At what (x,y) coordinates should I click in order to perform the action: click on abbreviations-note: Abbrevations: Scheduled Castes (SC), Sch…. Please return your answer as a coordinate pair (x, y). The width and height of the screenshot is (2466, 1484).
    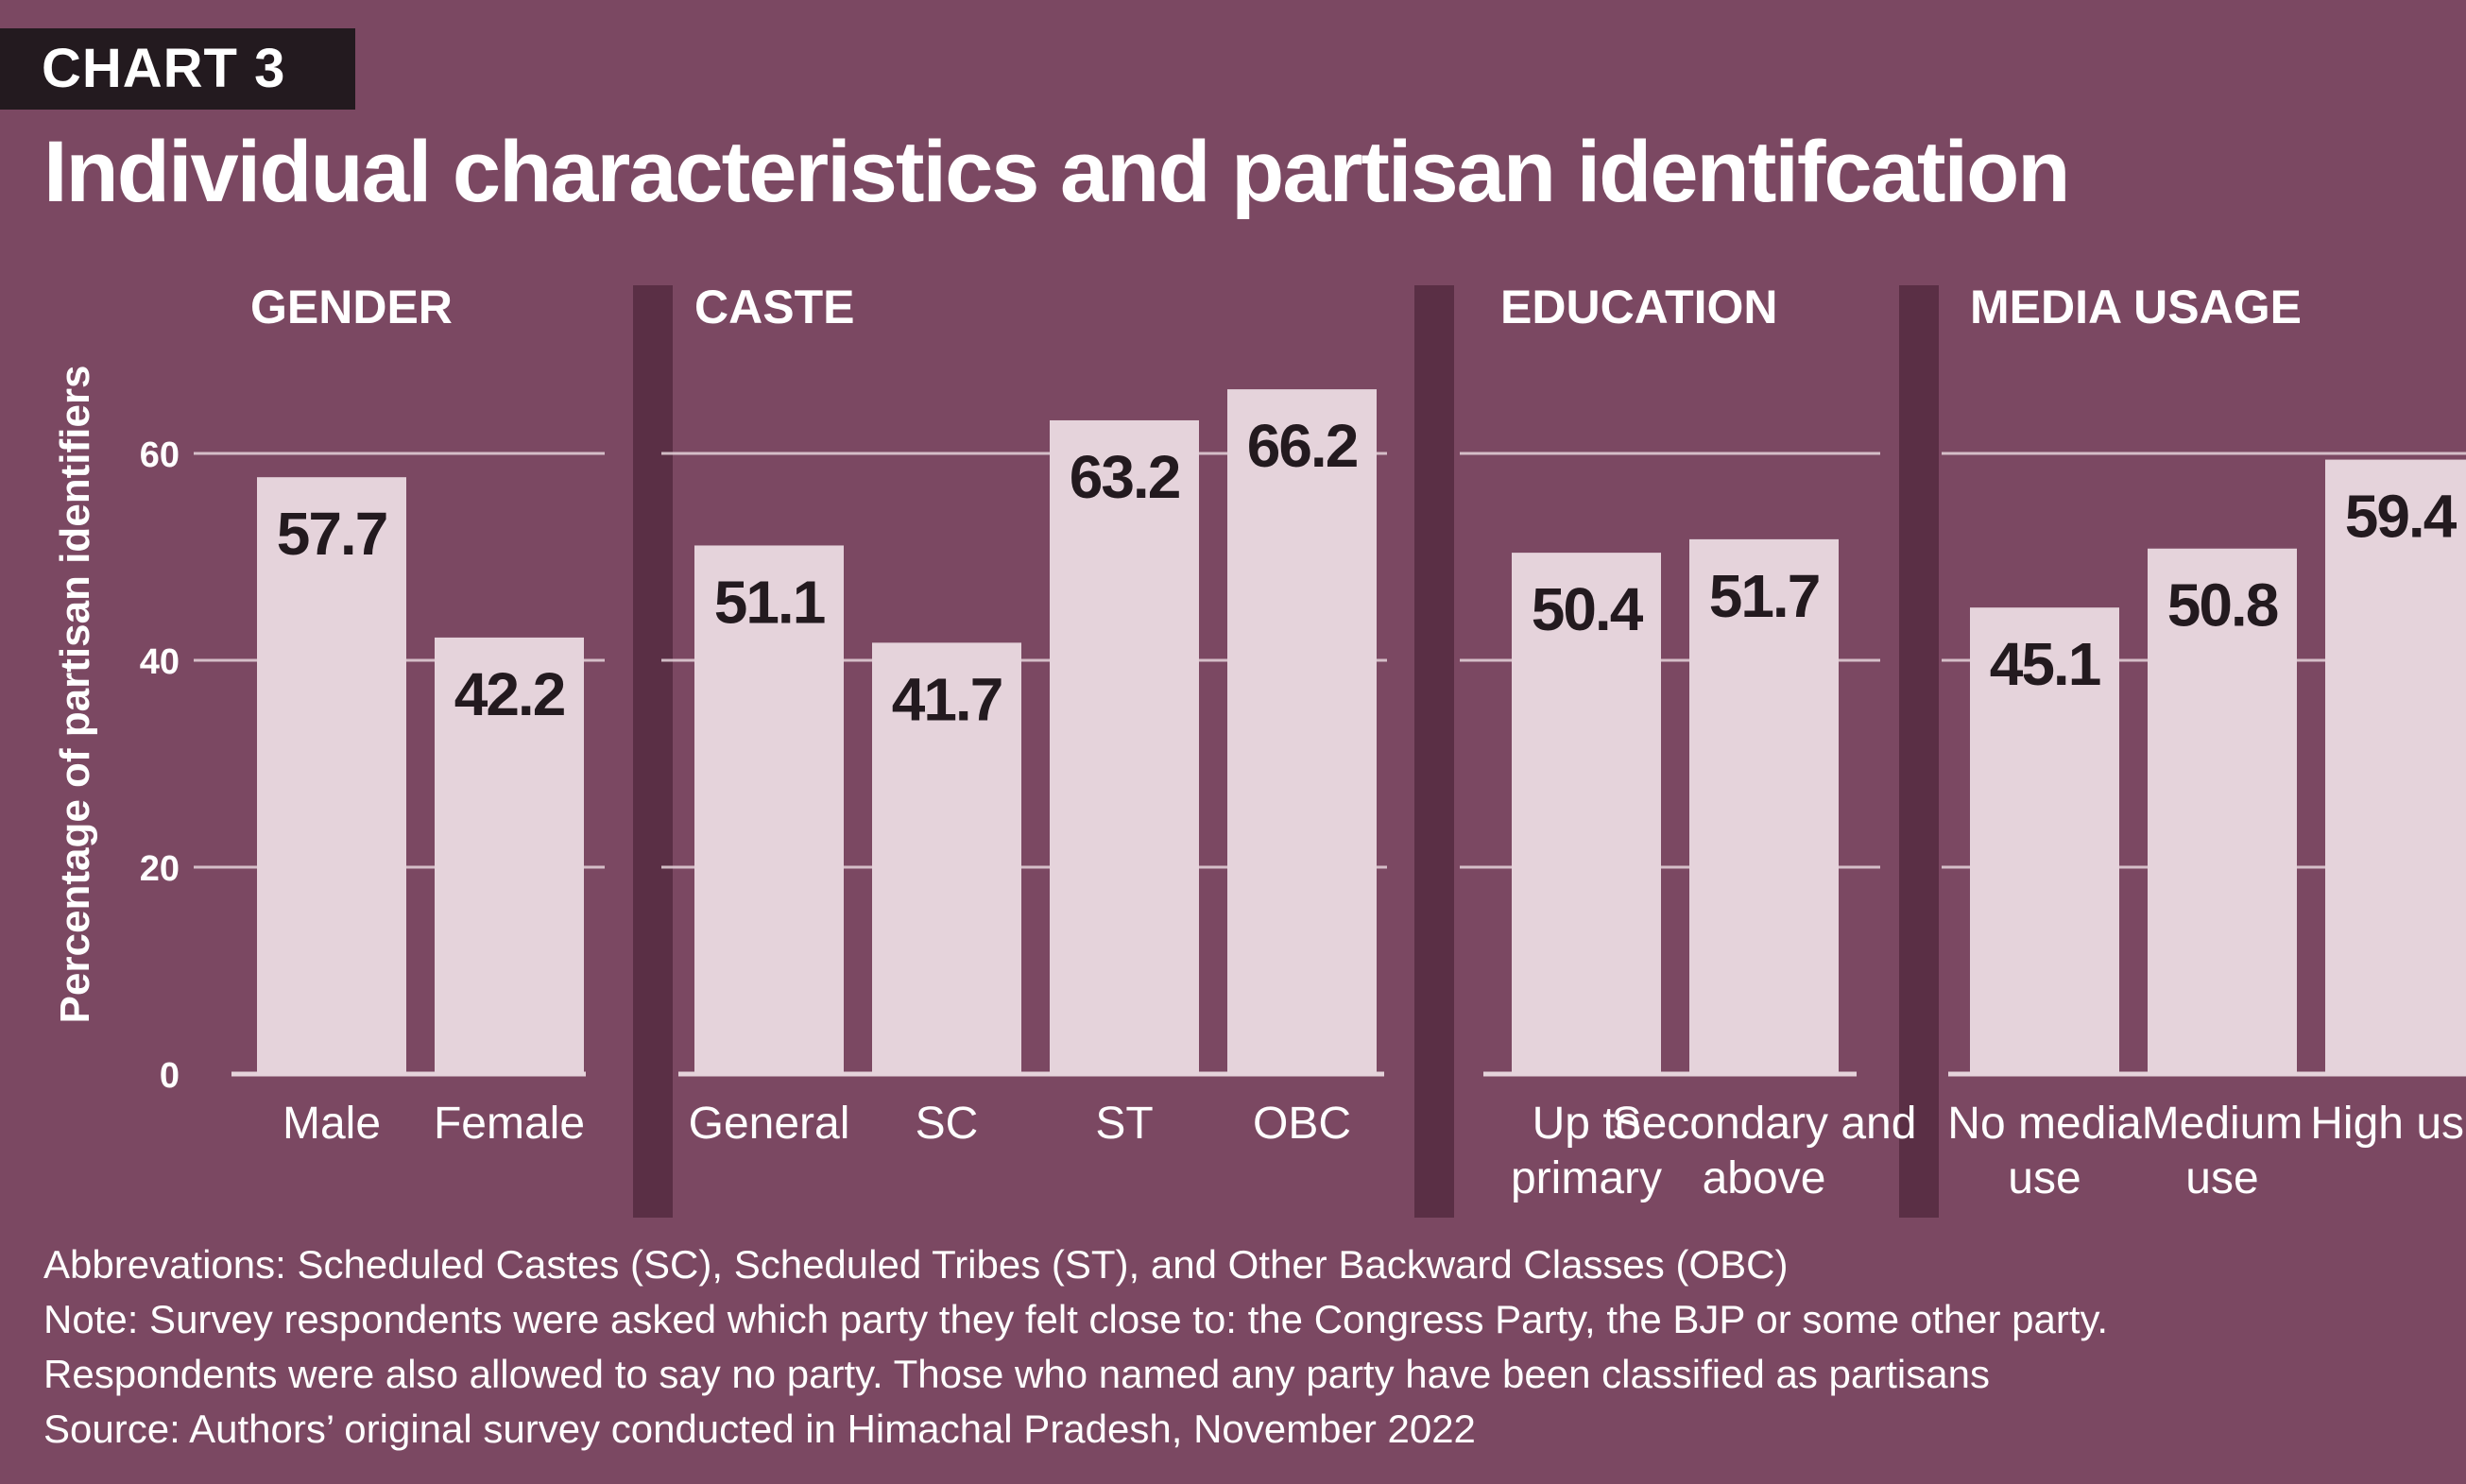
    Looking at the image, I should click on (916, 1264).